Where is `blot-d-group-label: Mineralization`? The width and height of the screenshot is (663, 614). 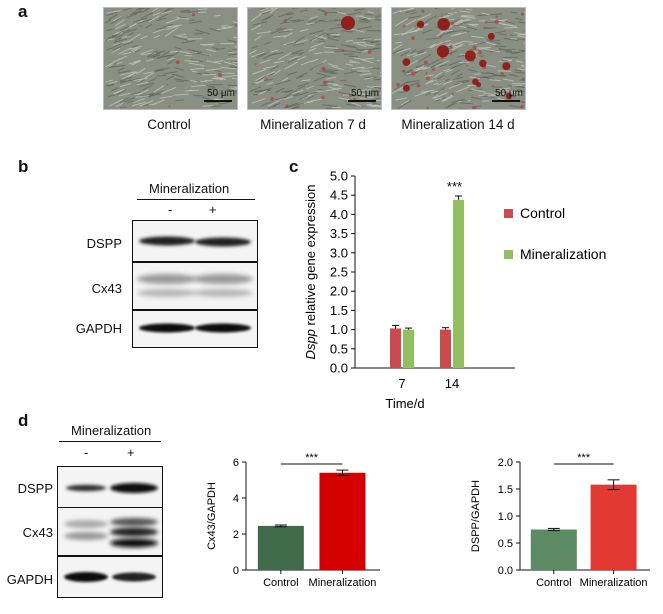 blot-d-group-label: Mineralization is located at coordinates (111, 430).